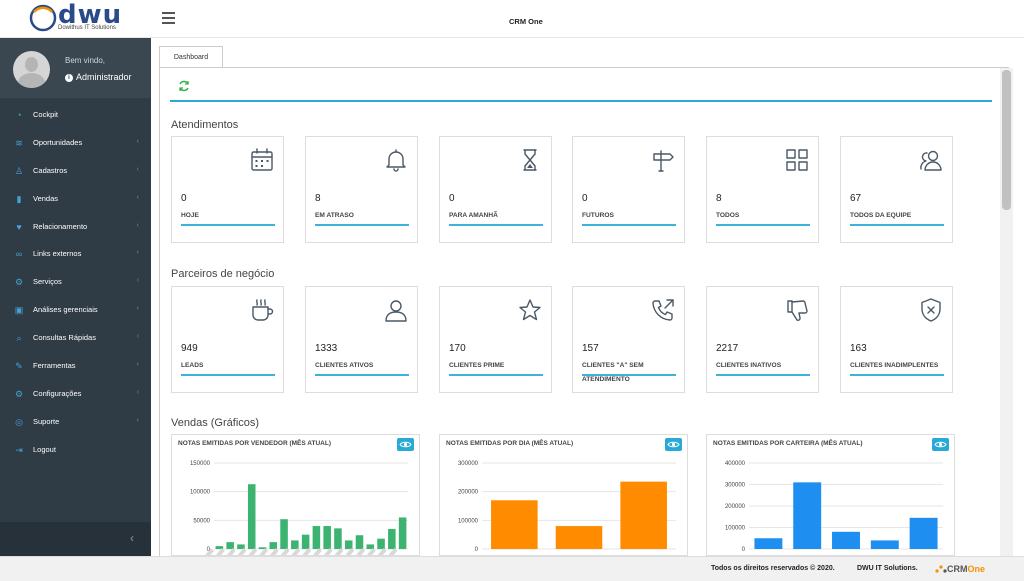  I want to click on stat-value: 949, so click(189, 348).